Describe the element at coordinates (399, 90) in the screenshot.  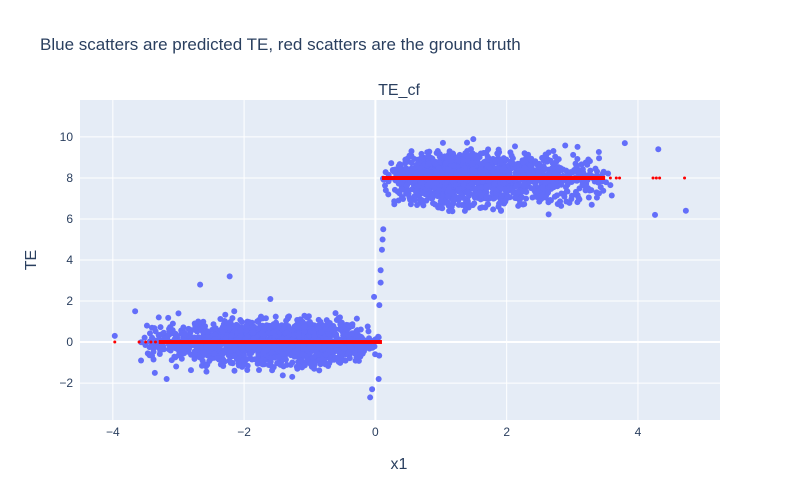
I see `subplot-title: TE_cf` at that location.